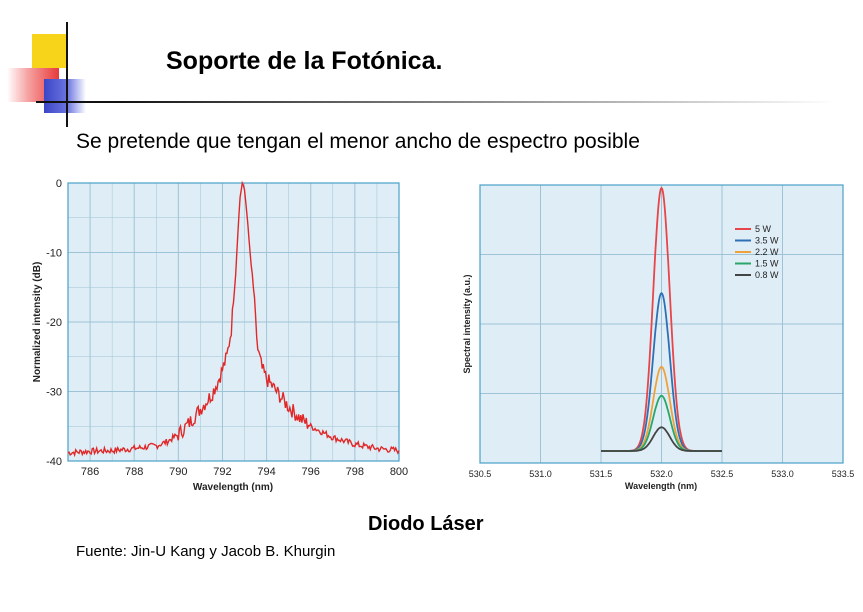 This screenshot has width=863, height=612. I want to click on figure-caption: Diodo Láser, so click(426, 524).